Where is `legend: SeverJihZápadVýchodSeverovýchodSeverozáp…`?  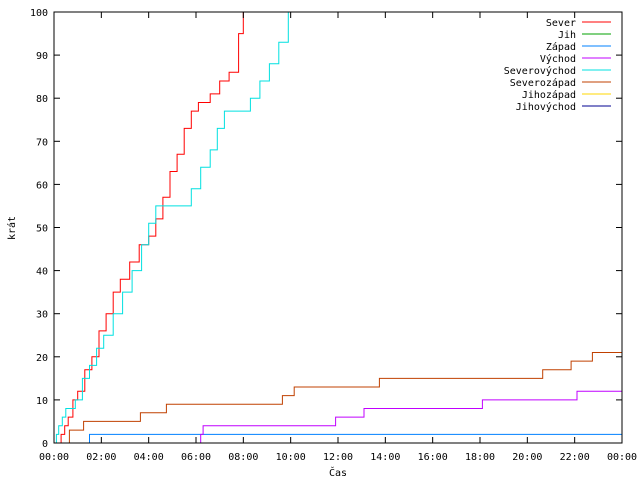
legend: SeverJihZápadVýchodSeverovýchodSeverozáp… is located at coordinates (557, 65).